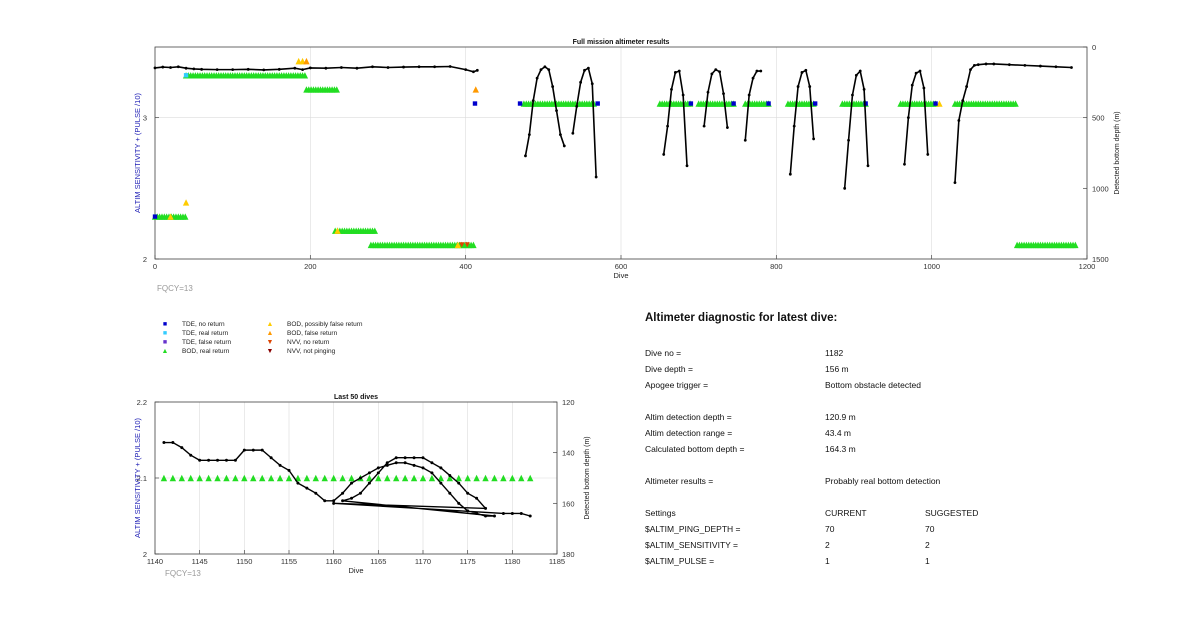  Describe the element at coordinates (691, 545) in the screenshot. I see `settings-key: $ALTIM_SENSITIVITY =` at that location.